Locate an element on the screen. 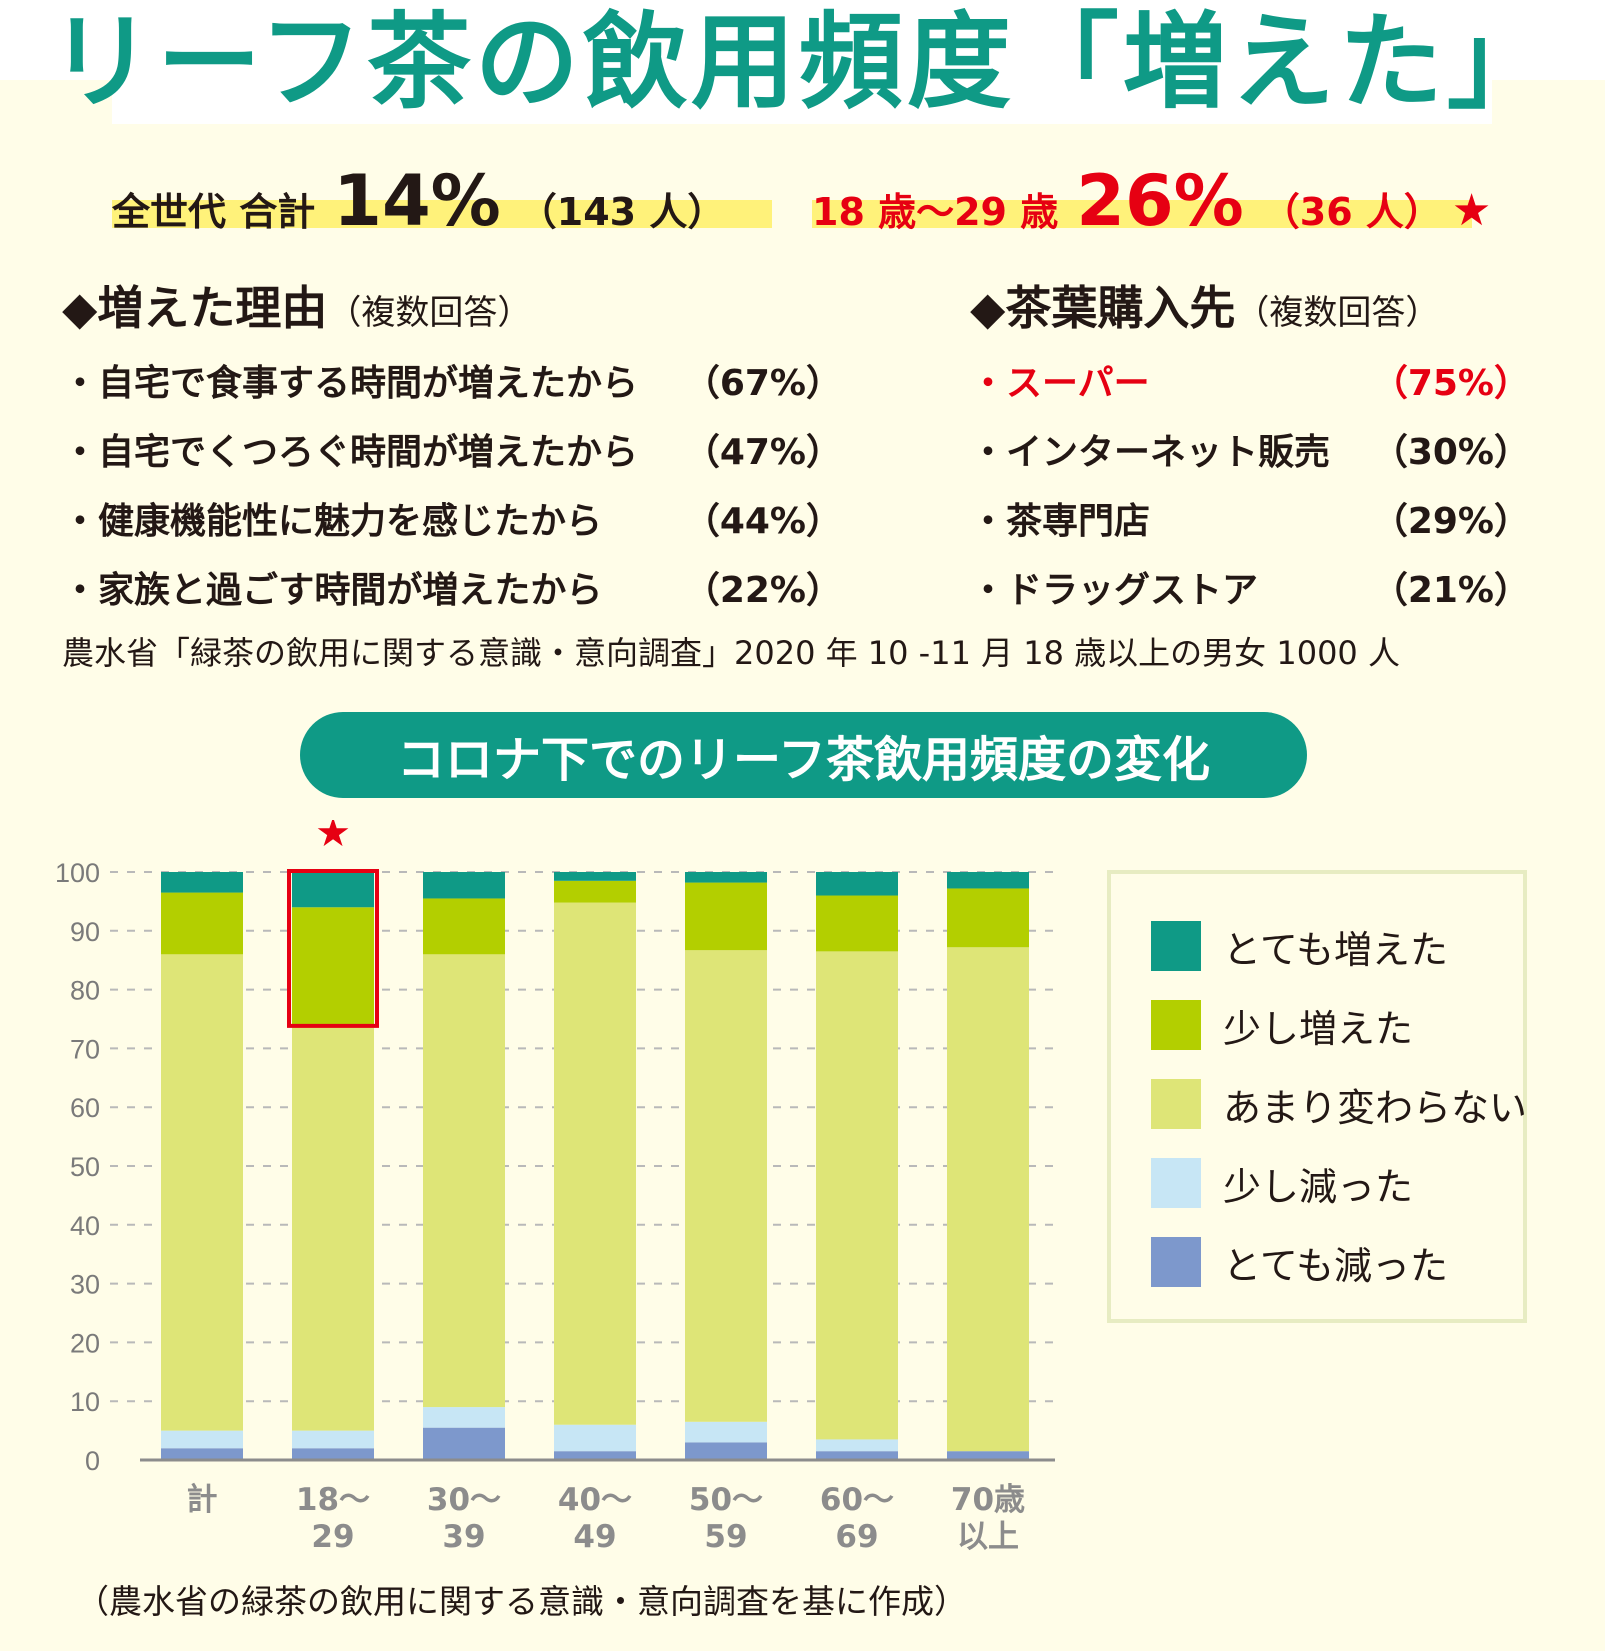 This screenshot has width=1605, height=1651. reason-text: ・自宅でくつろぐ時間が増えたから is located at coordinates (350, 452).